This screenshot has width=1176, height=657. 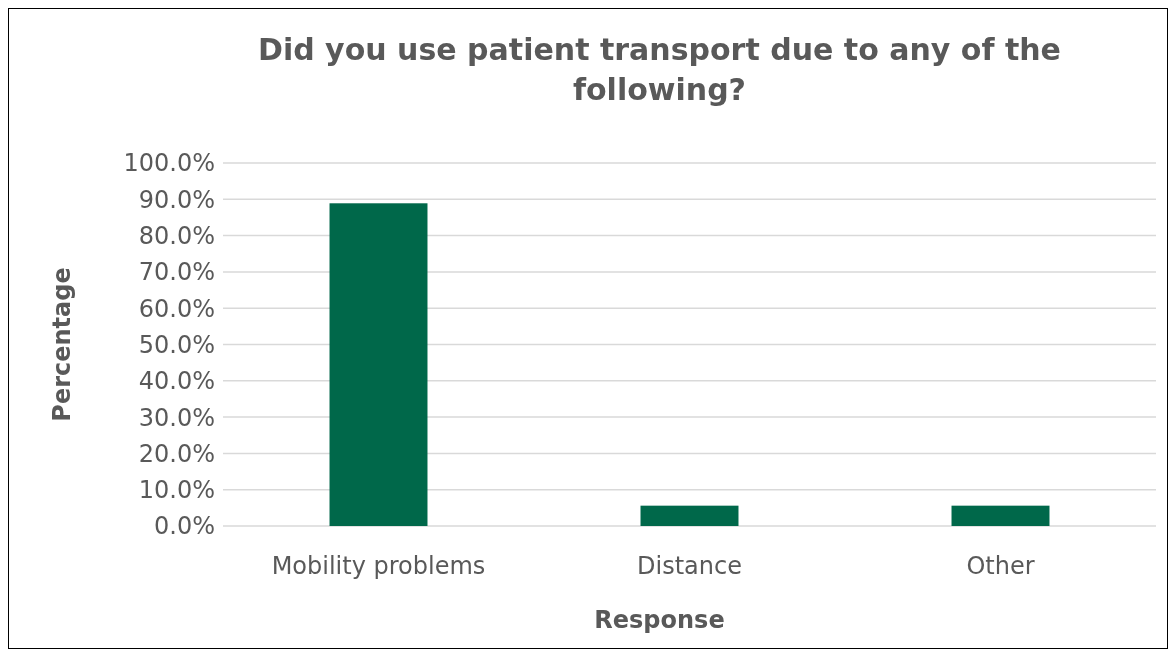 I want to click on y-tick-label: 70.0%, so click(x=176, y=272).